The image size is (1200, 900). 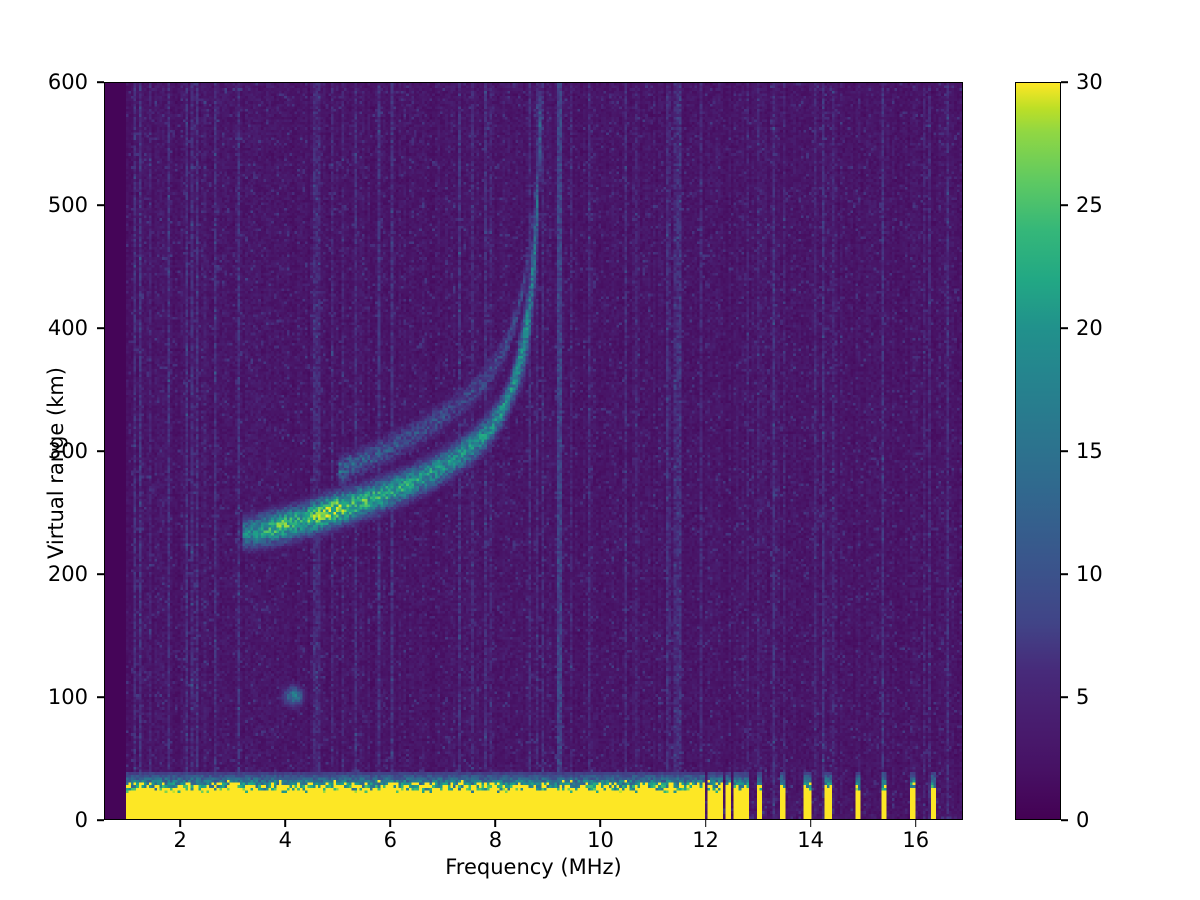 I want to click on snr-colorbar, so click(x=1038, y=451).